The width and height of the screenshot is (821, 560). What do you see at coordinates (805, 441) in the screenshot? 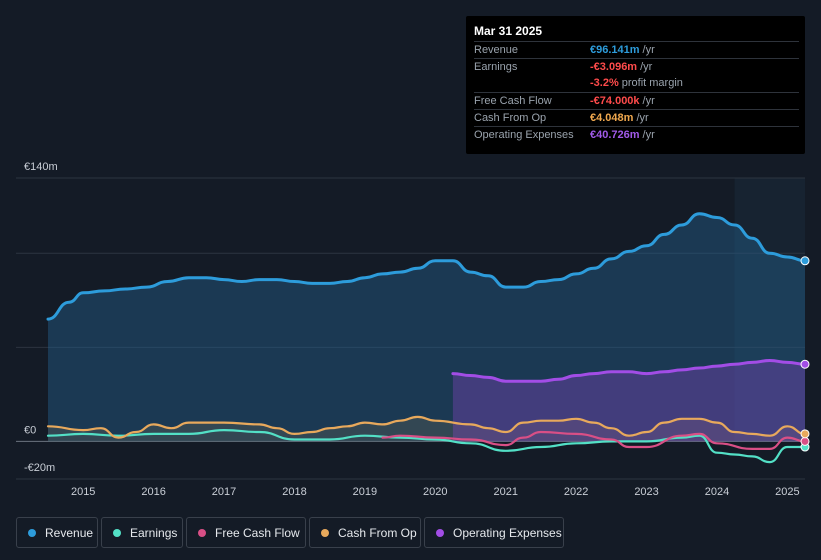
I see `free-cash-flow-endpoint` at bounding box center [805, 441].